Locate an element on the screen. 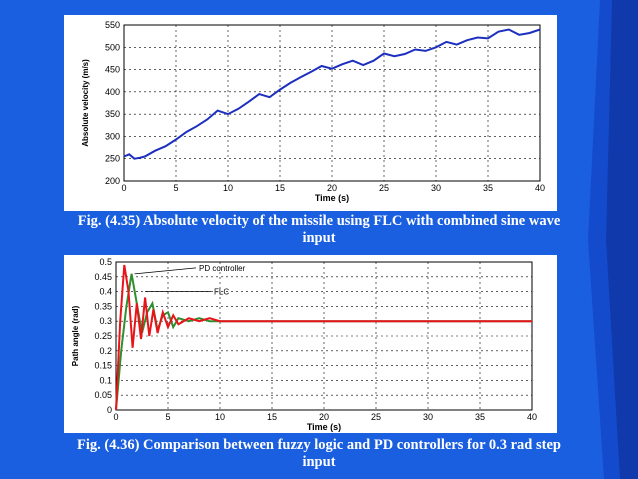 Image resolution: width=638 pixels, height=479 pixels. chart2-y-tick-label: 0.4 is located at coordinates (105, 292).